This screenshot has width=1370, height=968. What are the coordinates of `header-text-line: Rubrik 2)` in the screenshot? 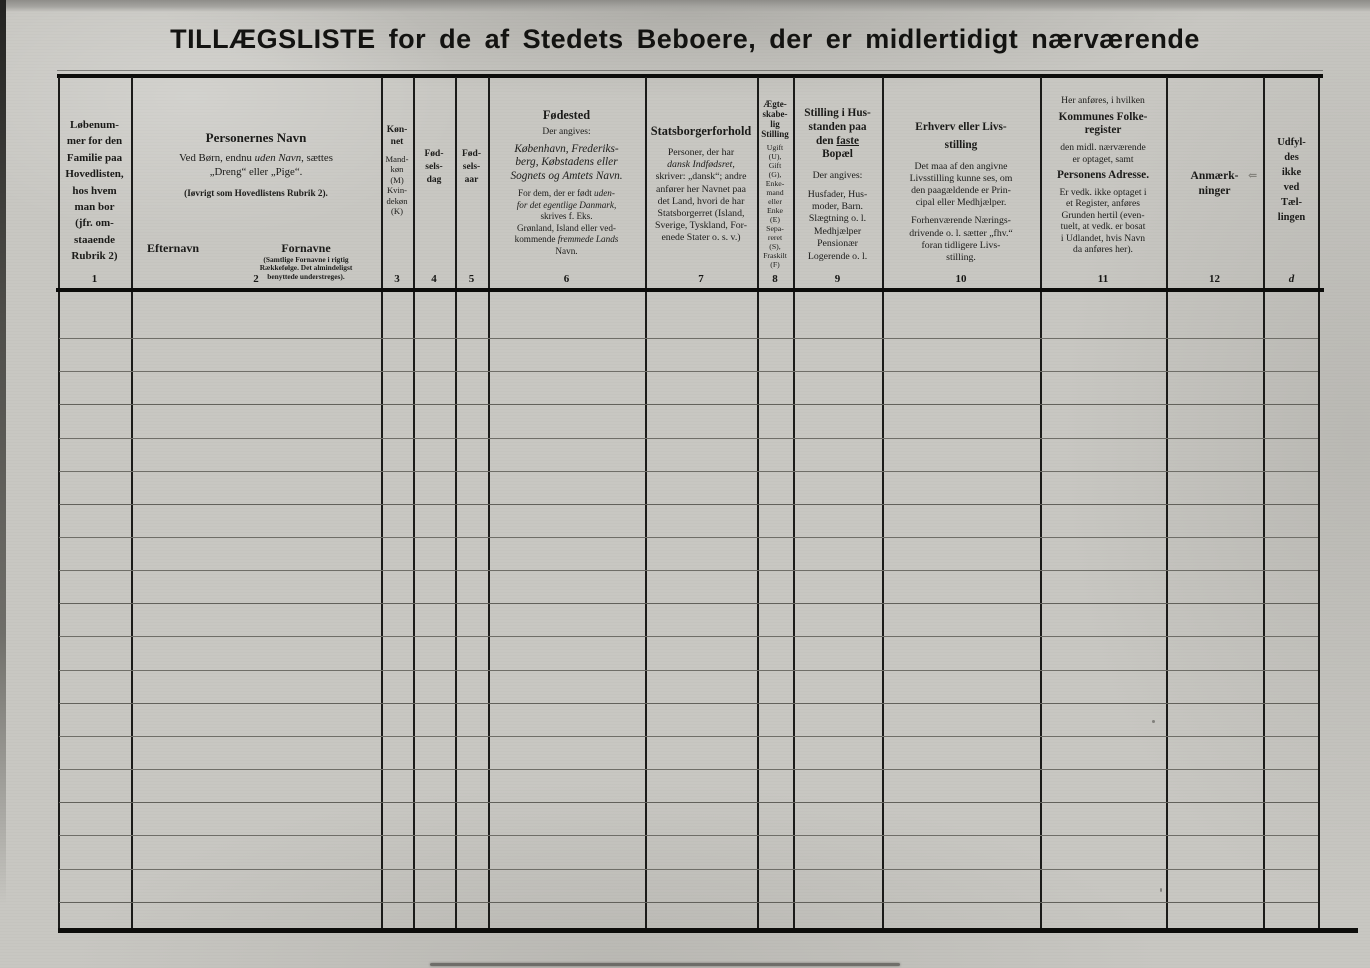 It's located at (94, 256).